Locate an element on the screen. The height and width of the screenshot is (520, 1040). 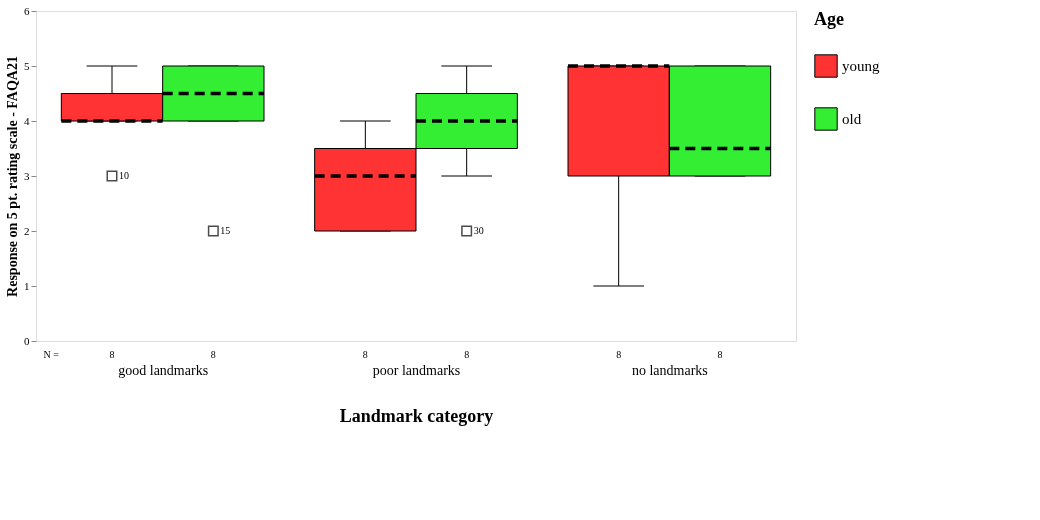
y-tick-label: 3 is located at coordinates (27, 175).